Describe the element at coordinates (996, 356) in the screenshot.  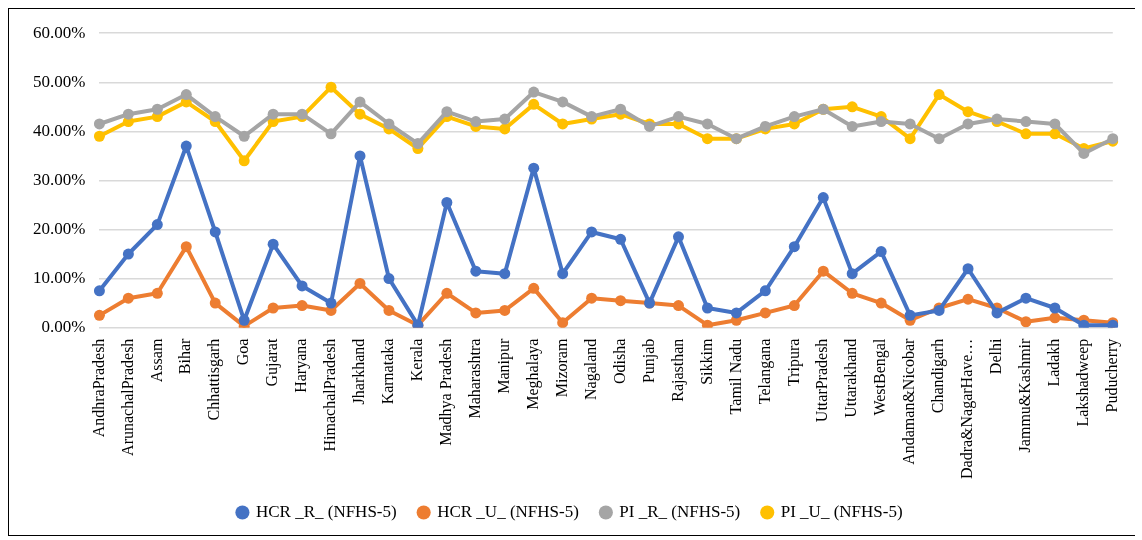
I see `x-tick-label: Delhi` at that location.